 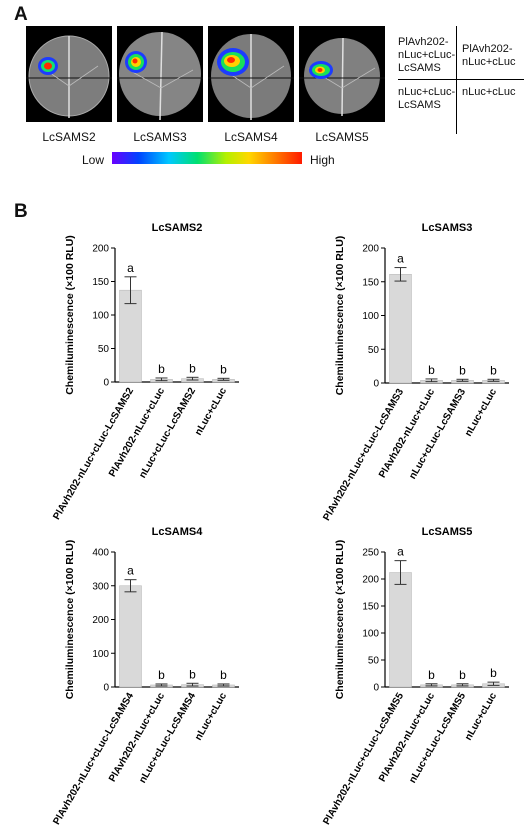 What do you see at coordinates (481, 413) in the screenshot?
I see `chart2-x-tick-label: nLuc+cLuc` at bounding box center [481, 413].